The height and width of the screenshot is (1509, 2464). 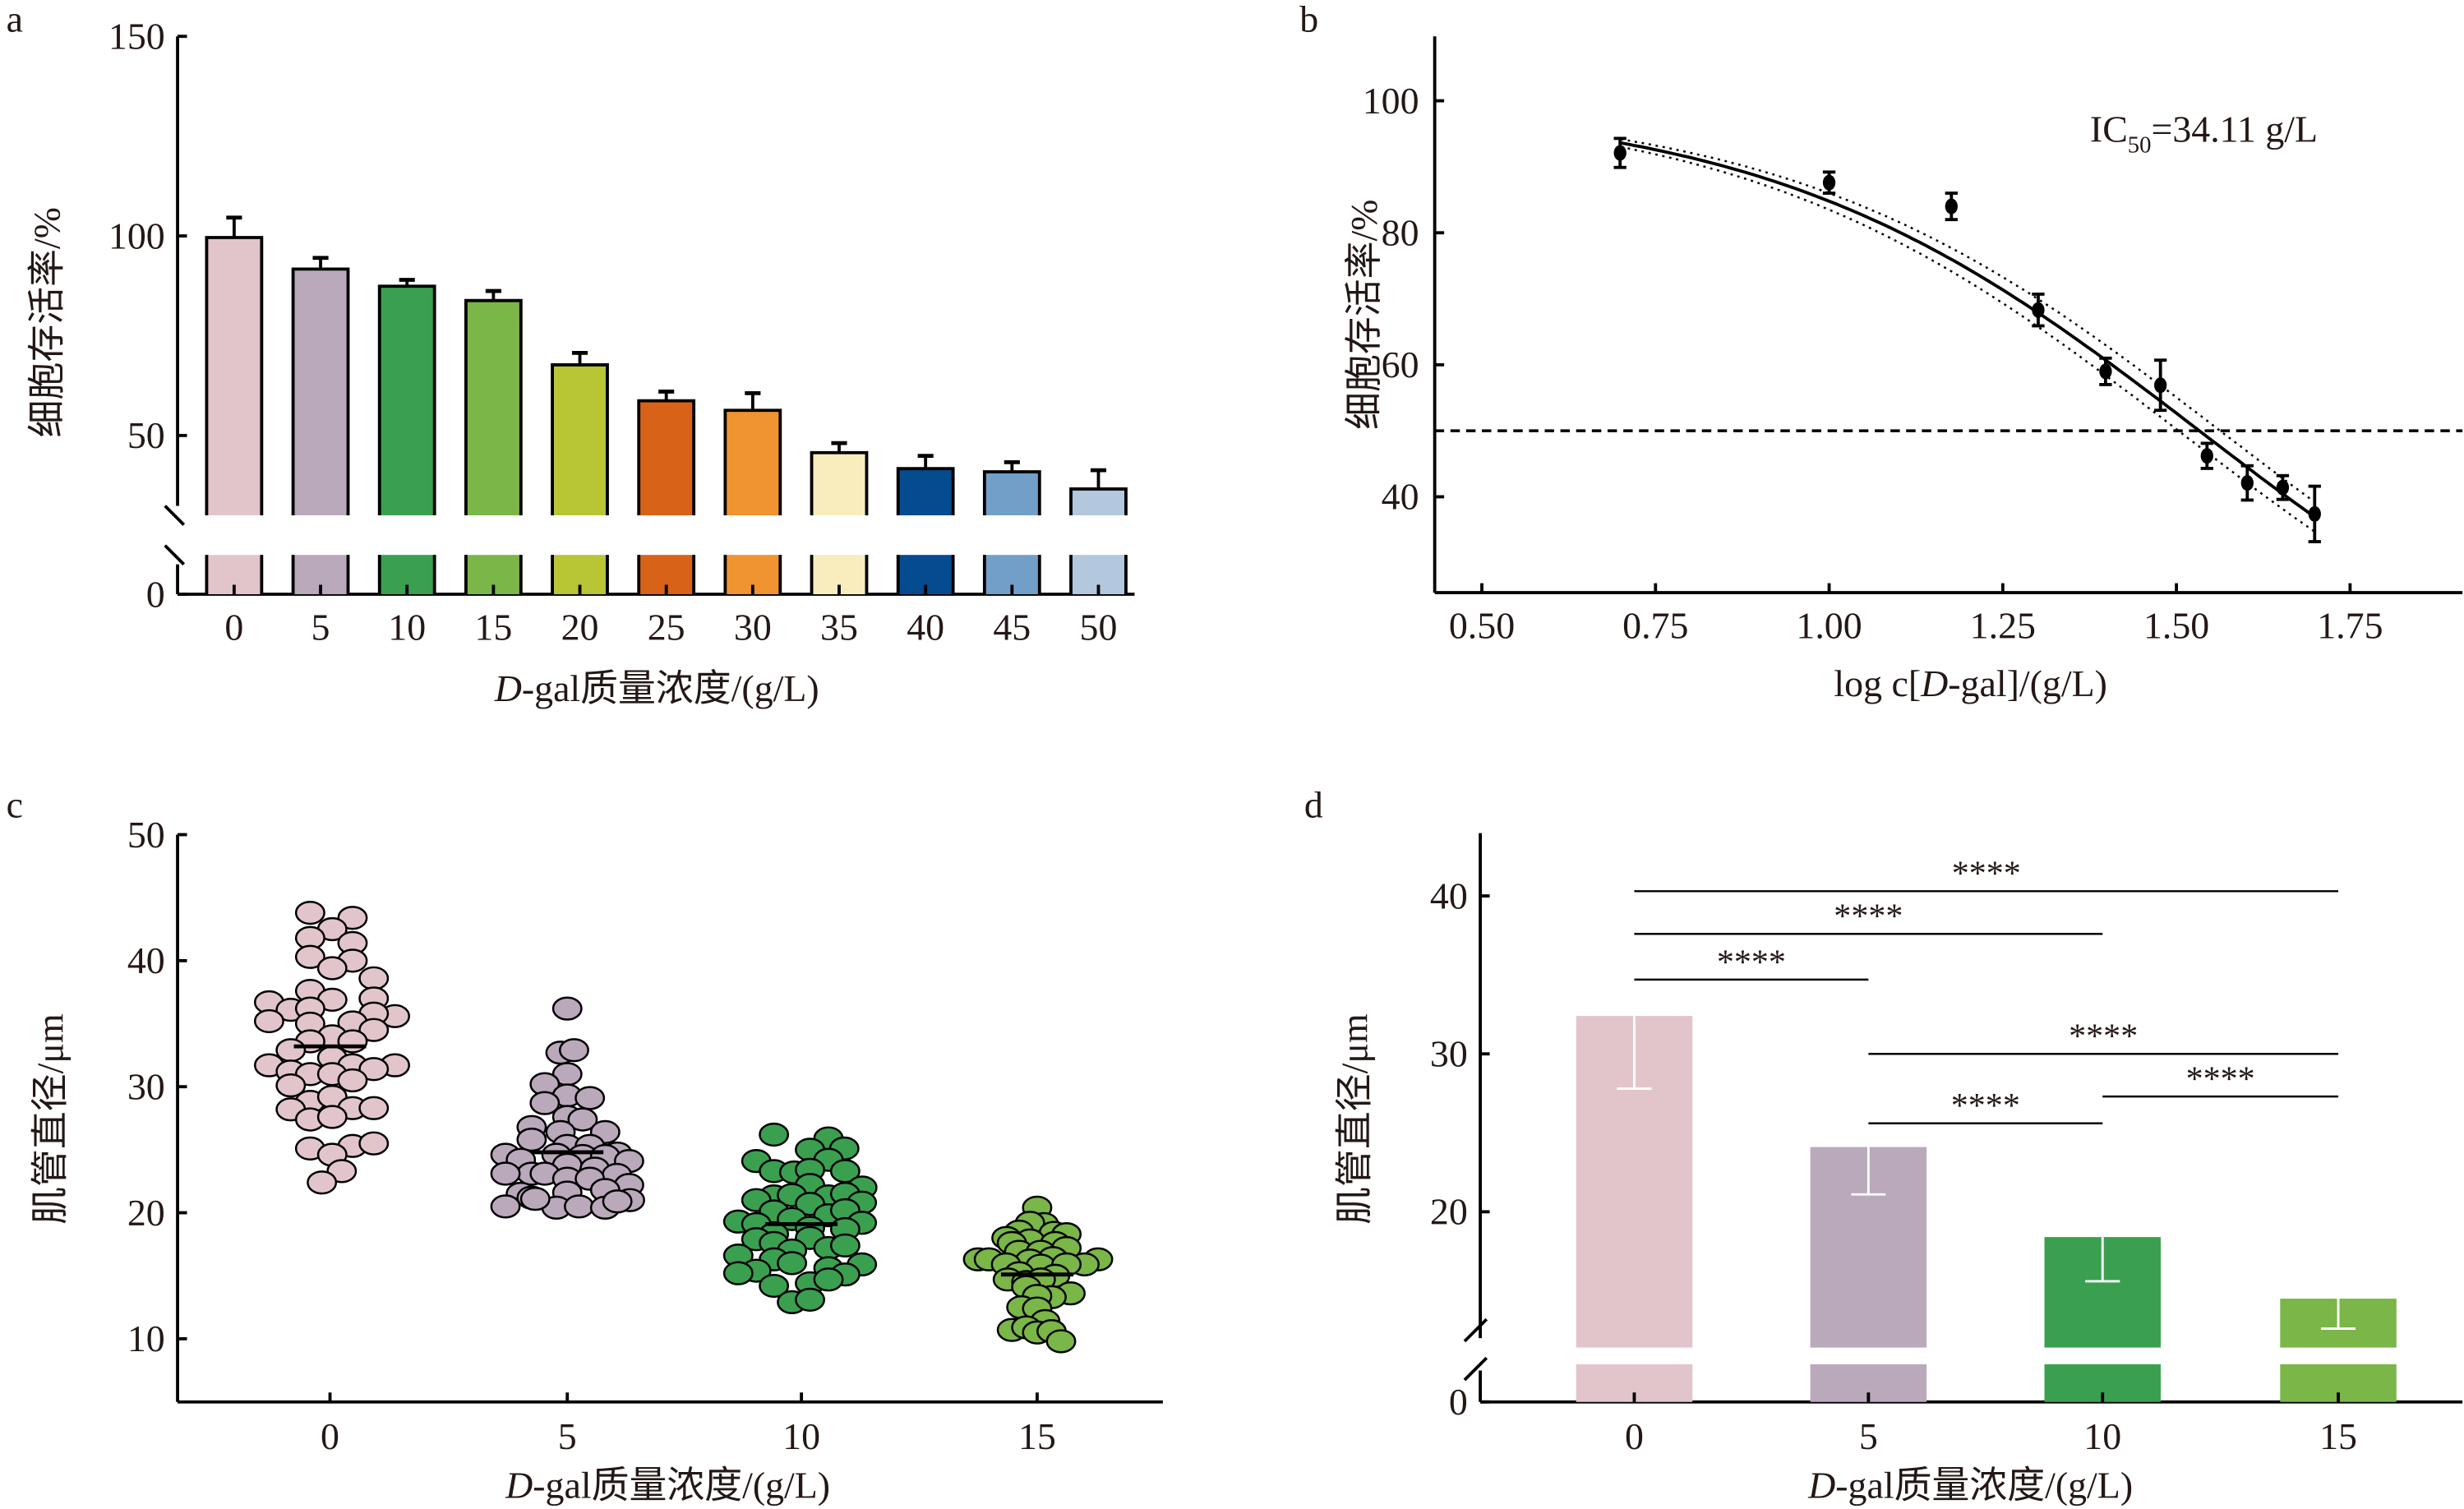 I want to click on panel-d-y-tick-label: 0, so click(x=1459, y=1402).